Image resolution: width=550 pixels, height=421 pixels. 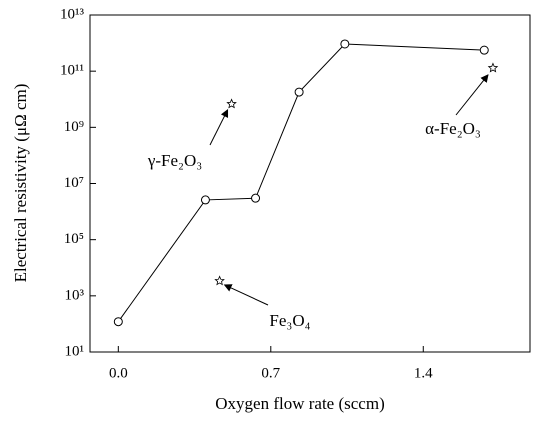 I want to click on y-tick-label: 10¹¹, so click(x=72, y=71).